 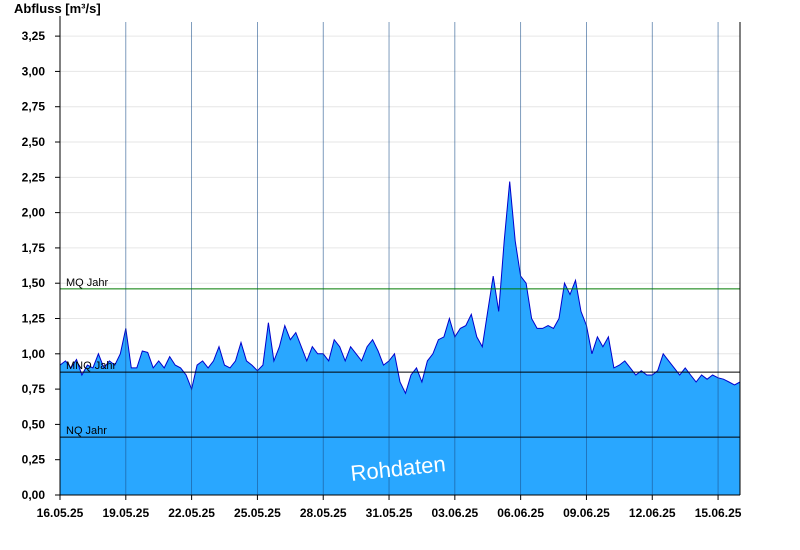 What do you see at coordinates (34, 389) in the screenshot?
I see `y-tick-label: 0,75` at bounding box center [34, 389].